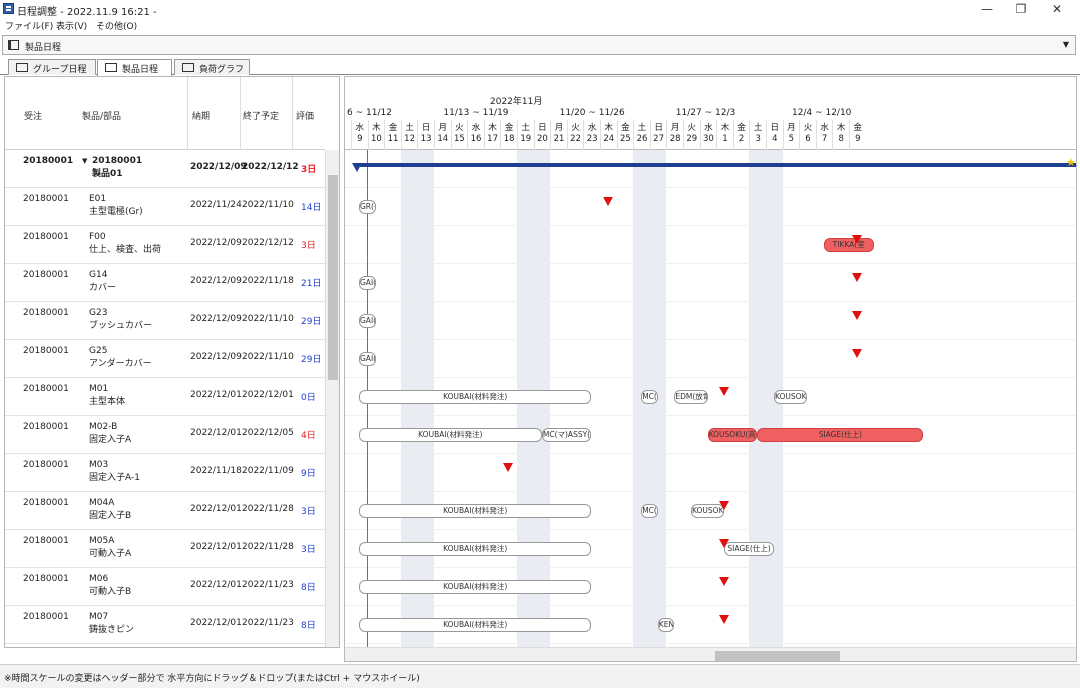  Describe the element at coordinates (165, 587) in the screenshot. I see `table-row: 20180001 M06 可動入子B 2022/12/01 2022/11/23 8日` at that location.